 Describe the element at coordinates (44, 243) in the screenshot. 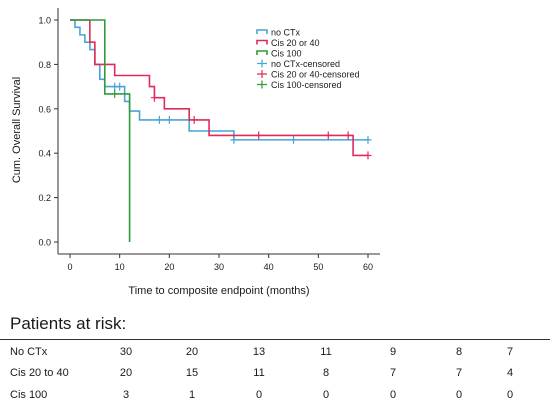

I see `y-tick-label: 0.0` at that location.